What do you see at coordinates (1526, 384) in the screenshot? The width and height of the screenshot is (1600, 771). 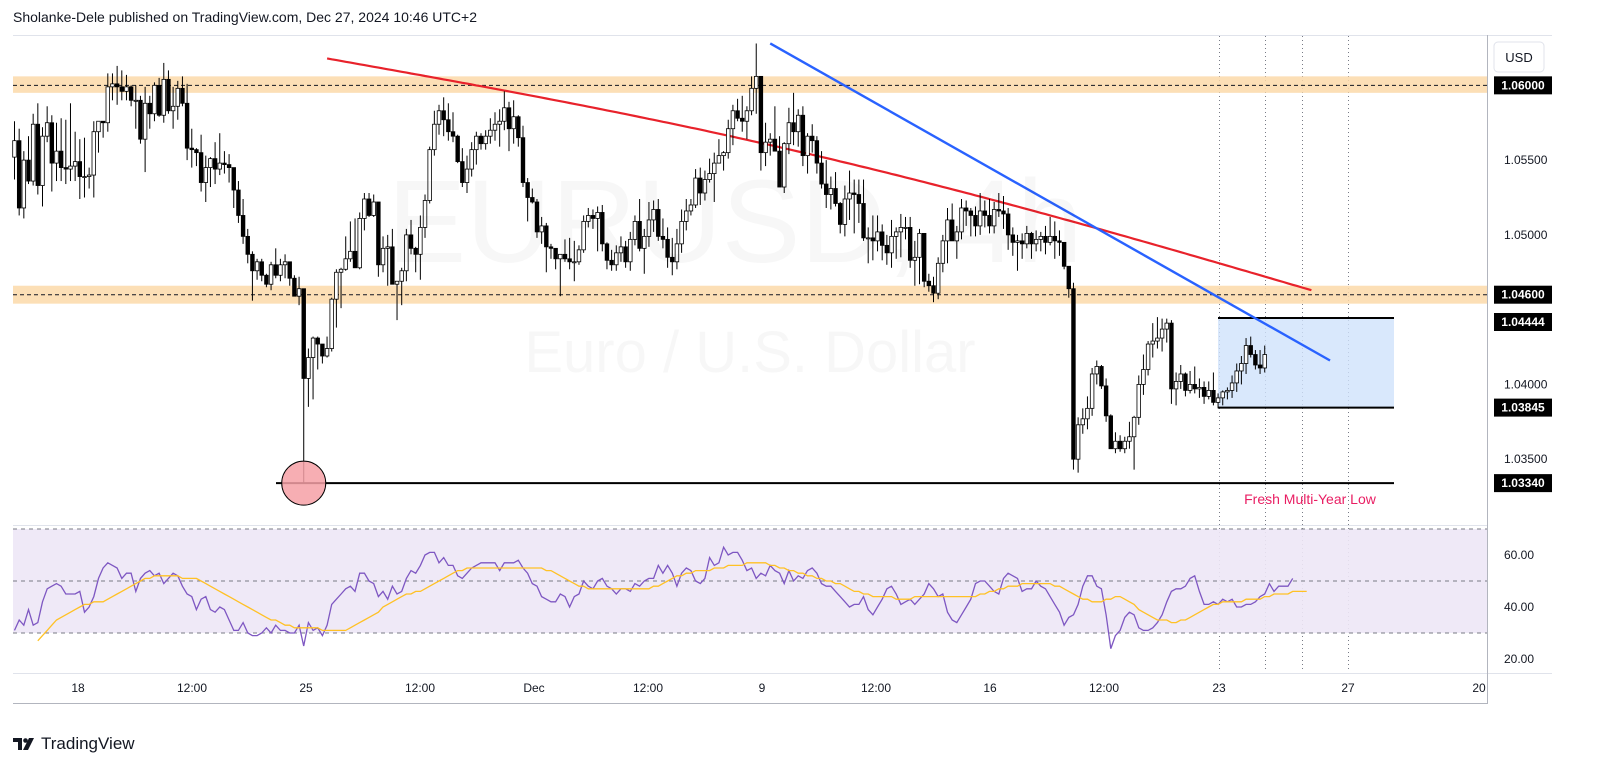 I see `price-tick-label: 1.04000` at bounding box center [1526, 384].